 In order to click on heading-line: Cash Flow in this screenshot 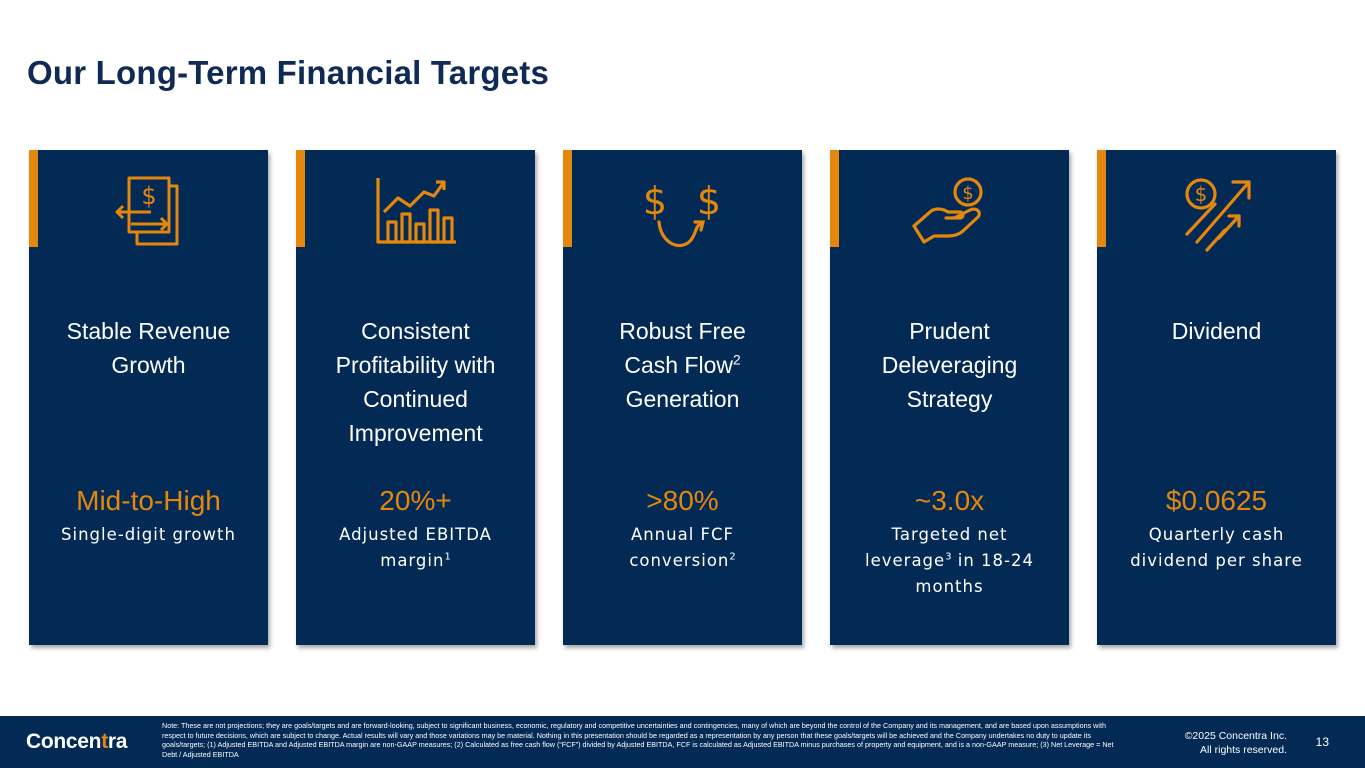, I will do `click(678, 365)`.